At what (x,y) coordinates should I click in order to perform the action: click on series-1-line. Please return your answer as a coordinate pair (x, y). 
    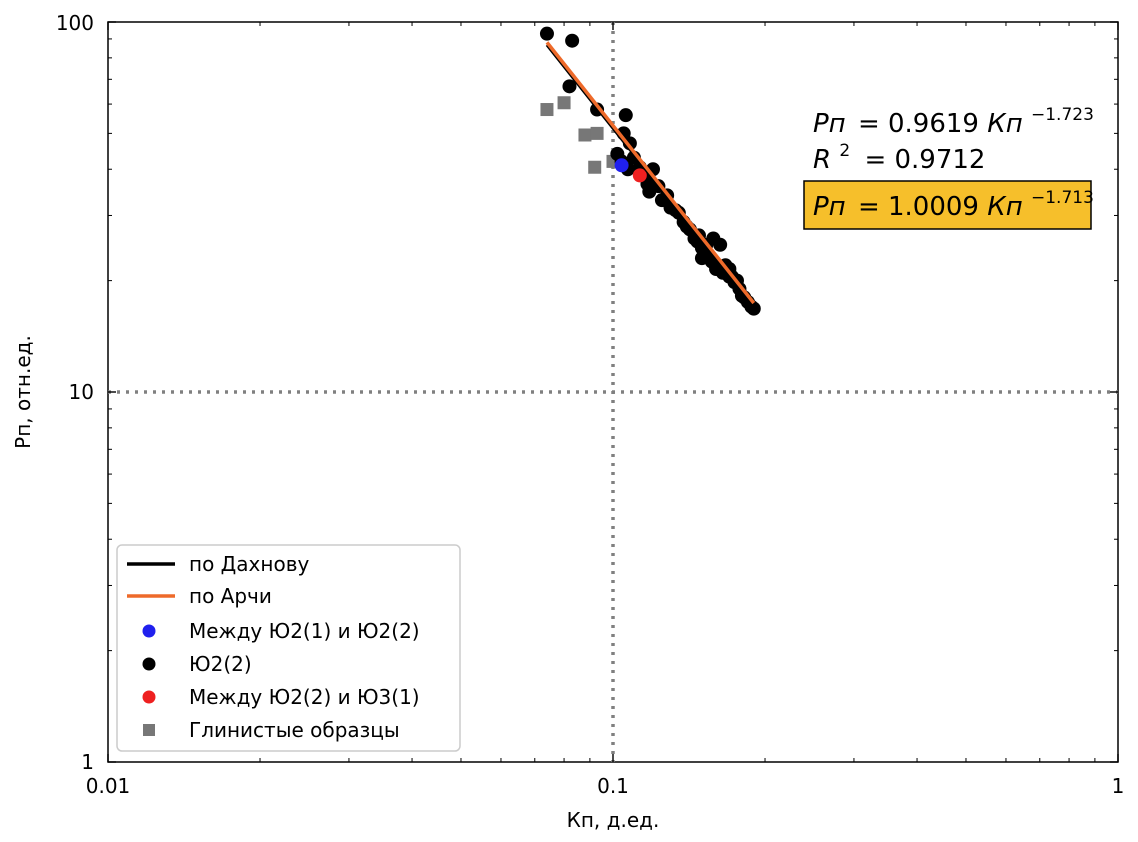
    Looking at the image, I should click on (650, 173).